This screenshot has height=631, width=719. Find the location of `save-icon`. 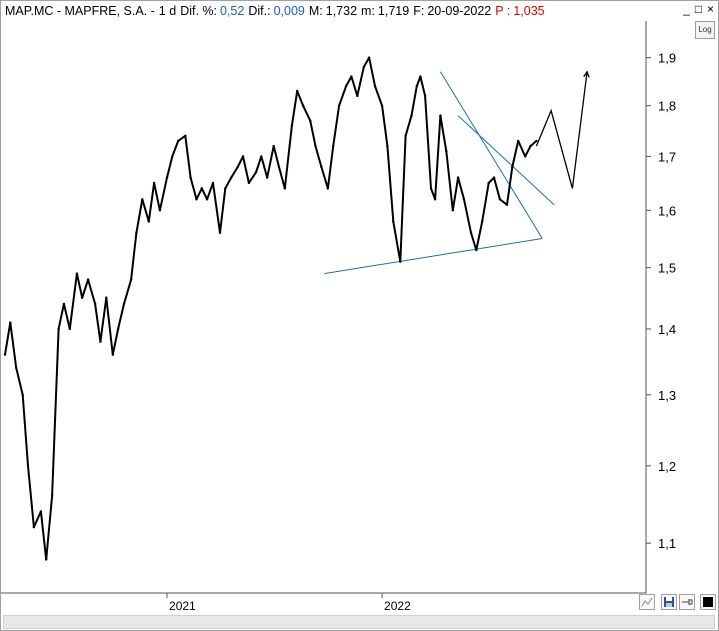

save-icon is located at coordinates (669, 602).